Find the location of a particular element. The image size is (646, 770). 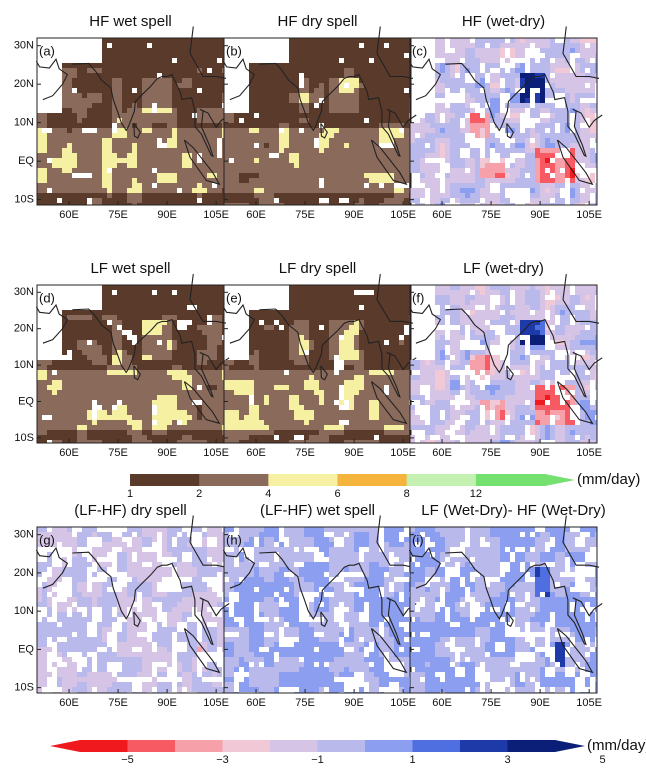

map-panel is located at coordinates (132, 116).